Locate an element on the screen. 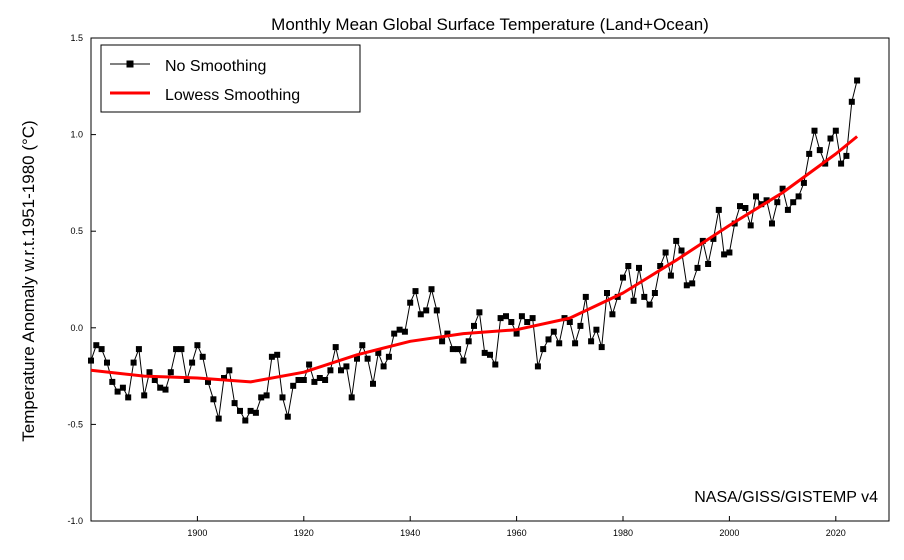 This screenshot has height=560, width=904. source-annotation: NASA/GISS/GISTEMP v4 is located at coordinates (786, 497).